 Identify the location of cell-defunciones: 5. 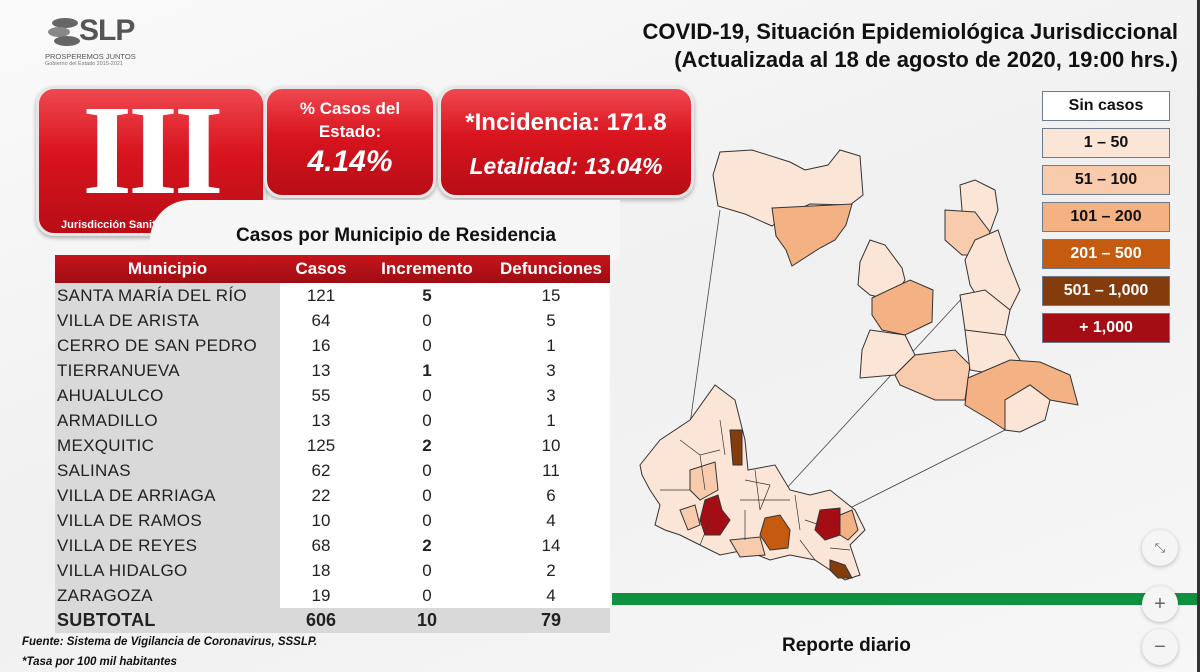
(551, 320).